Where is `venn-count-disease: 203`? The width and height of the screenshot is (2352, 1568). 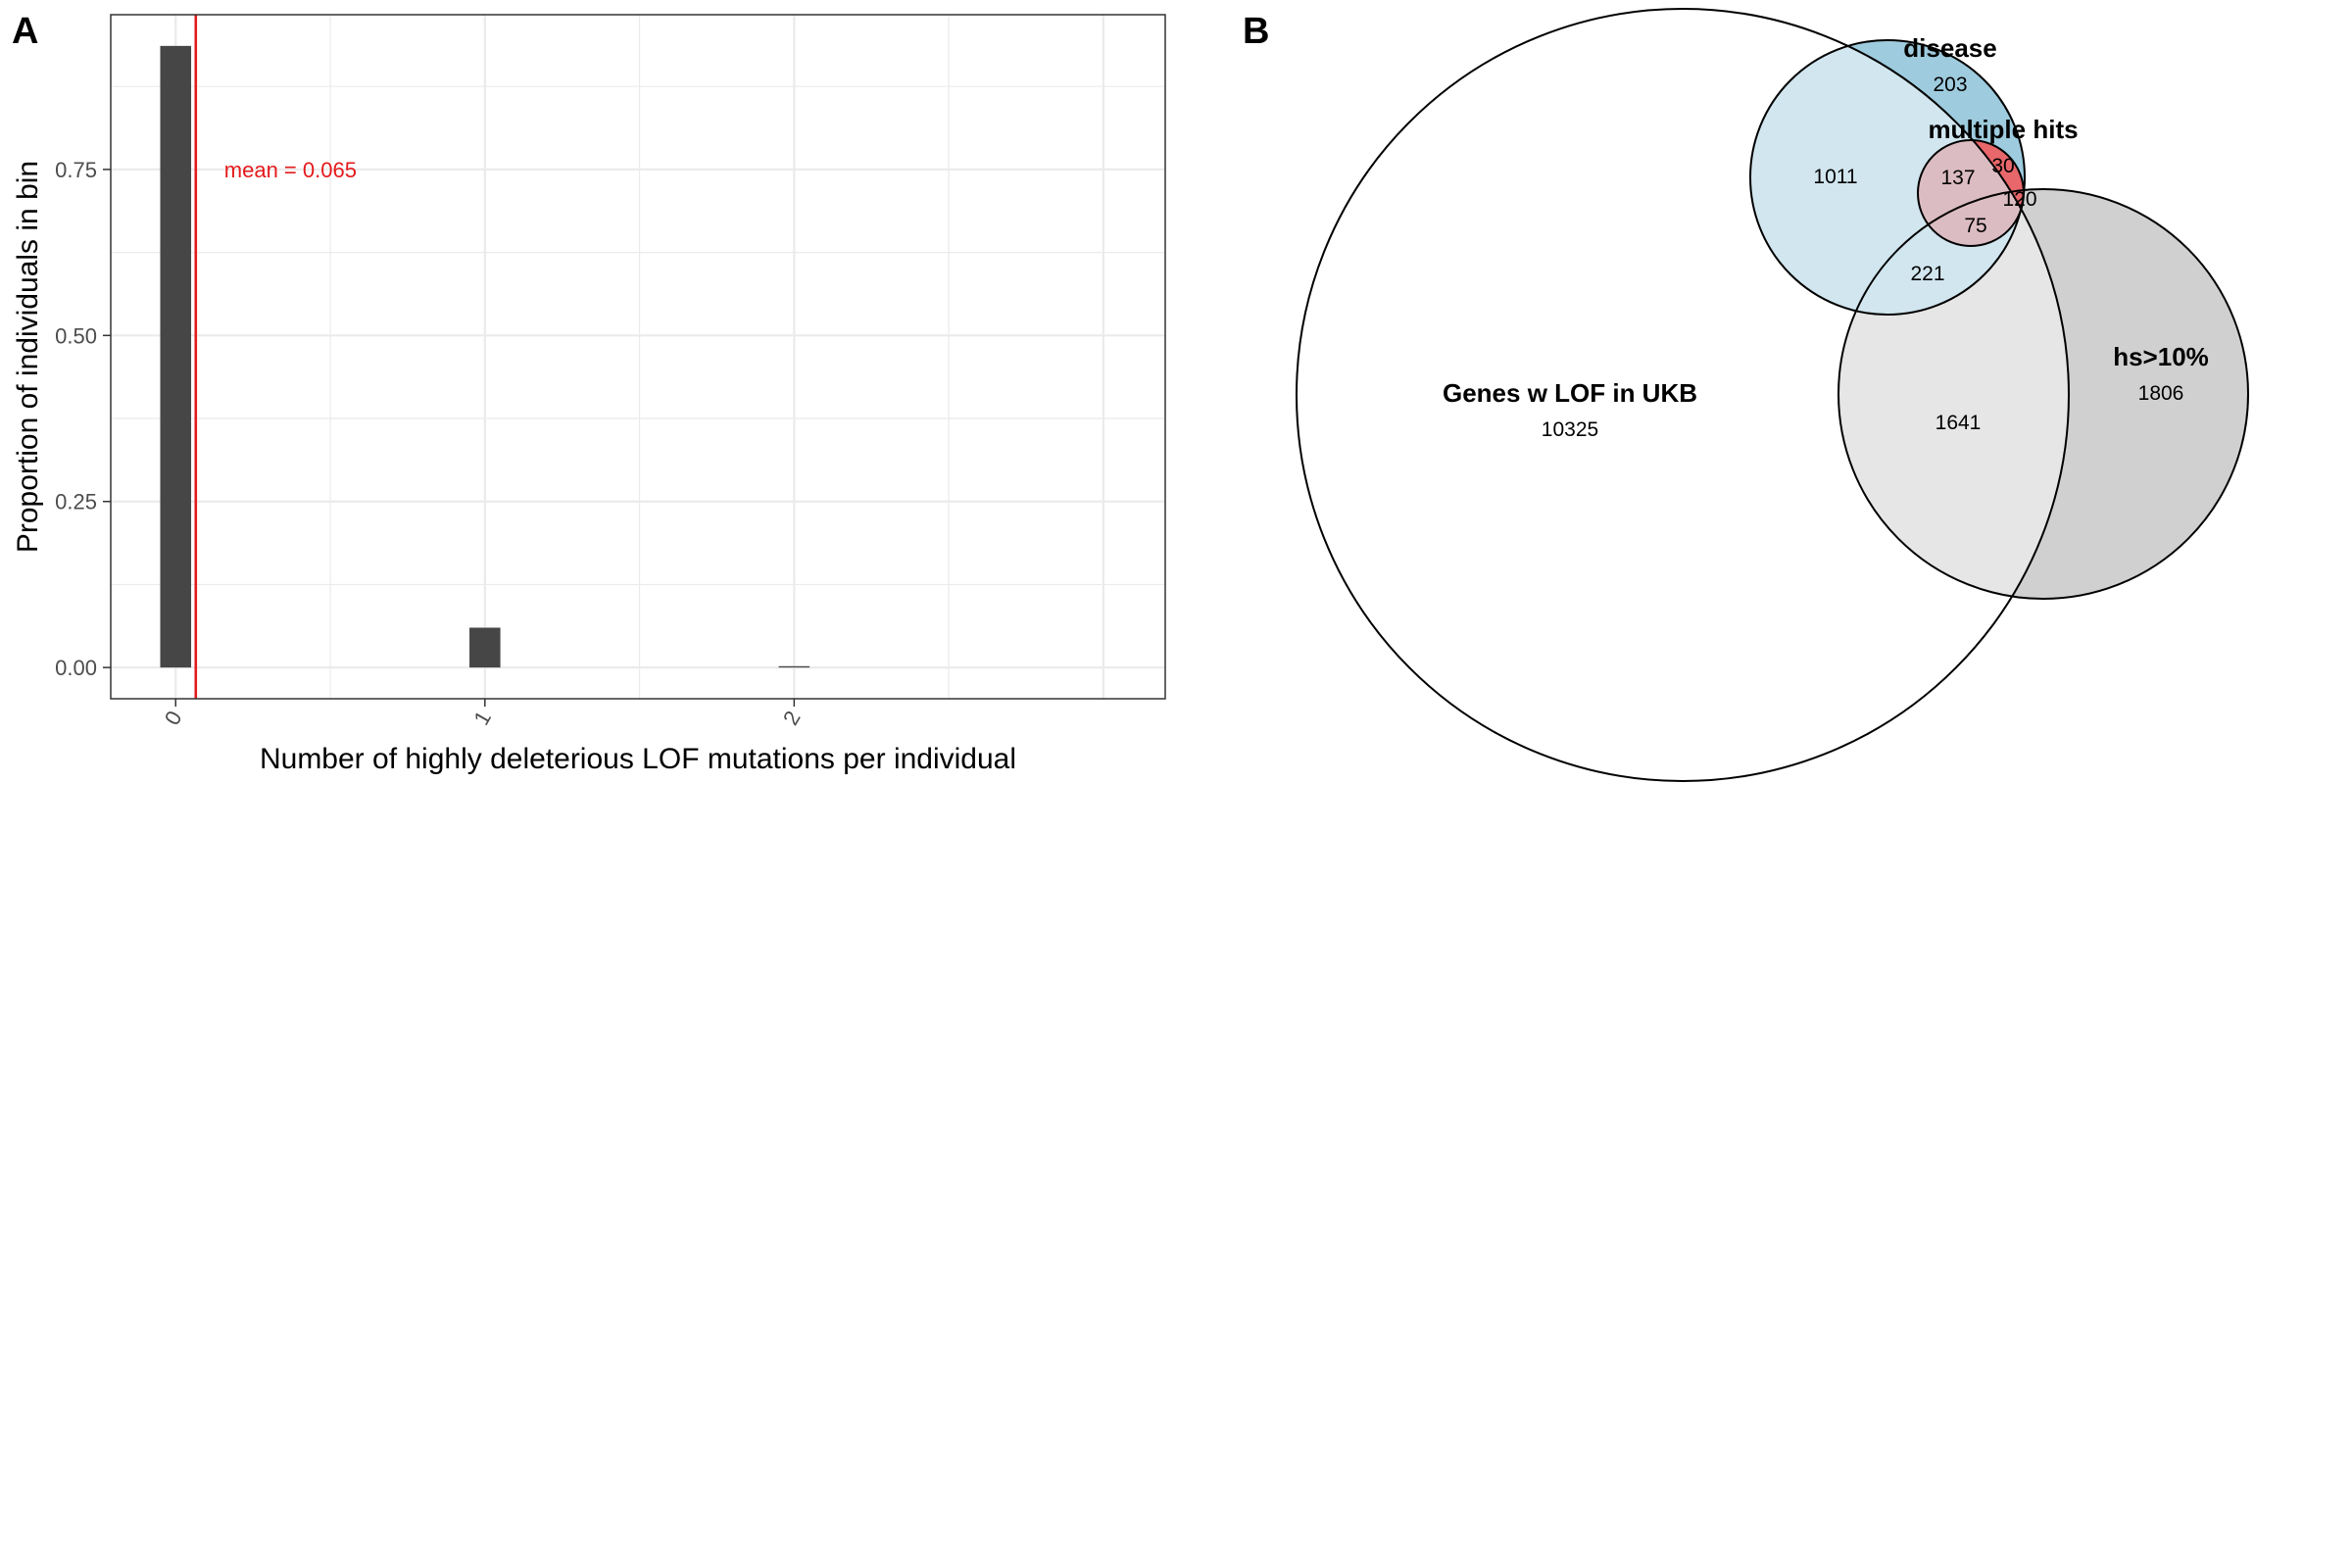
venn-count-disease: 203 is located at coordinates (1950, 85).